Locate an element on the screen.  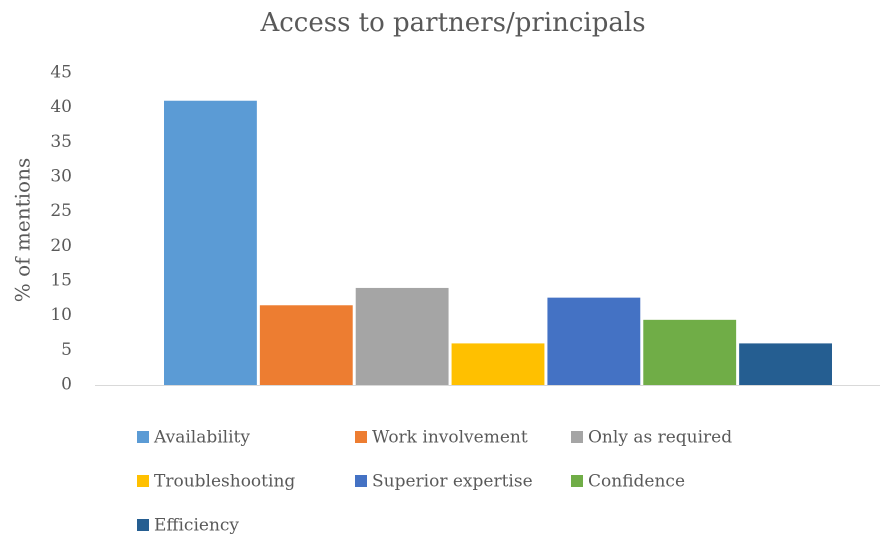
y-tick-label: 5 is located at coordinates (66, 350).